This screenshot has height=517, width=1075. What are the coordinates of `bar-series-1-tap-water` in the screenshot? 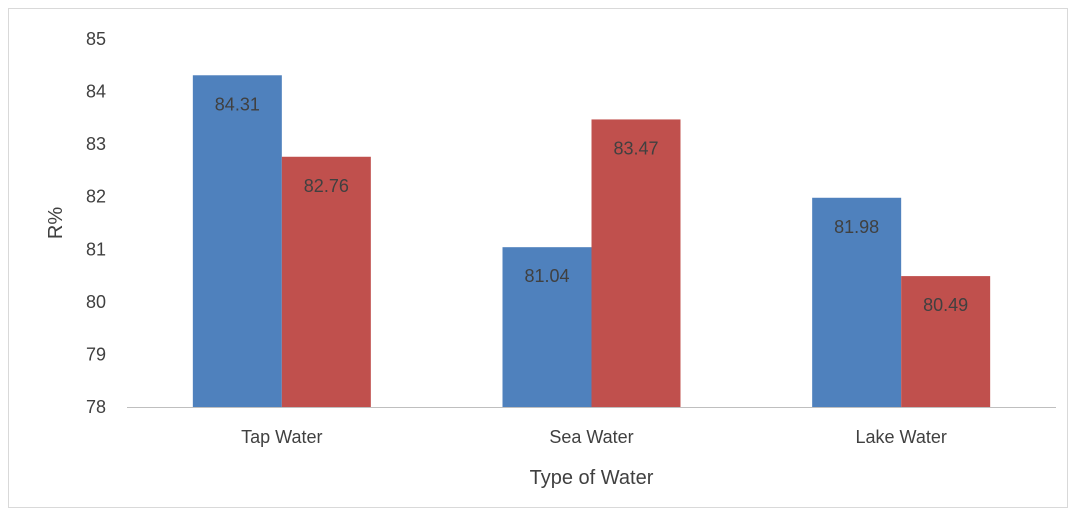 It's located at (237, 241).